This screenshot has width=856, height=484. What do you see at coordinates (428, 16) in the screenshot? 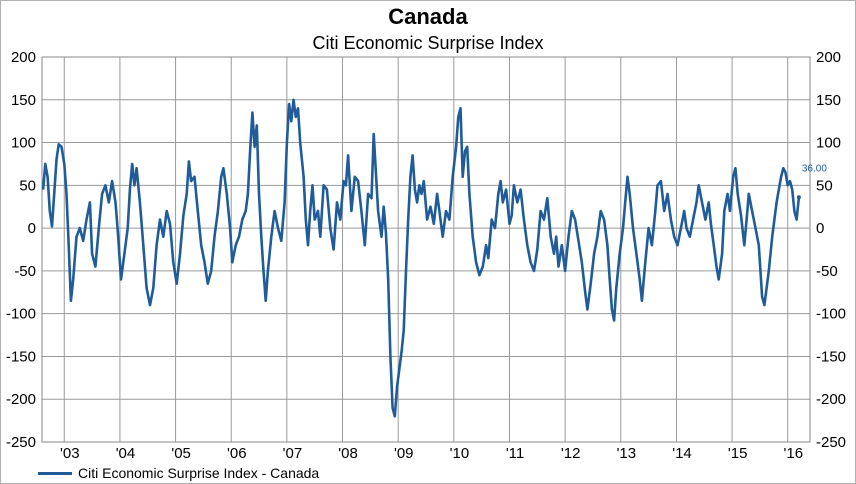
I see `chart-title: Canada` at bounding box center [428, 16].